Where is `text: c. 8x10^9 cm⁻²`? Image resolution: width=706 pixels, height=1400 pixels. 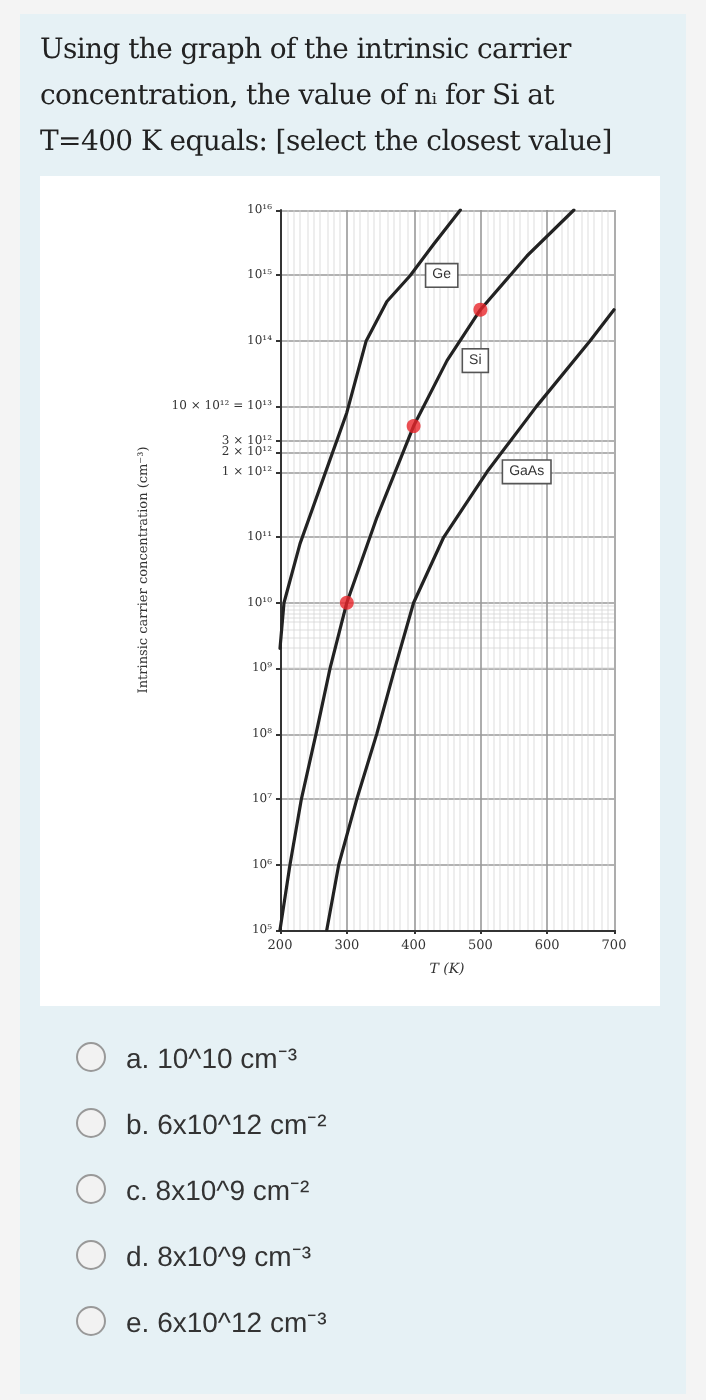
text: c. 8x10^9 cm⁻² is located at coordinates (218, 1190).